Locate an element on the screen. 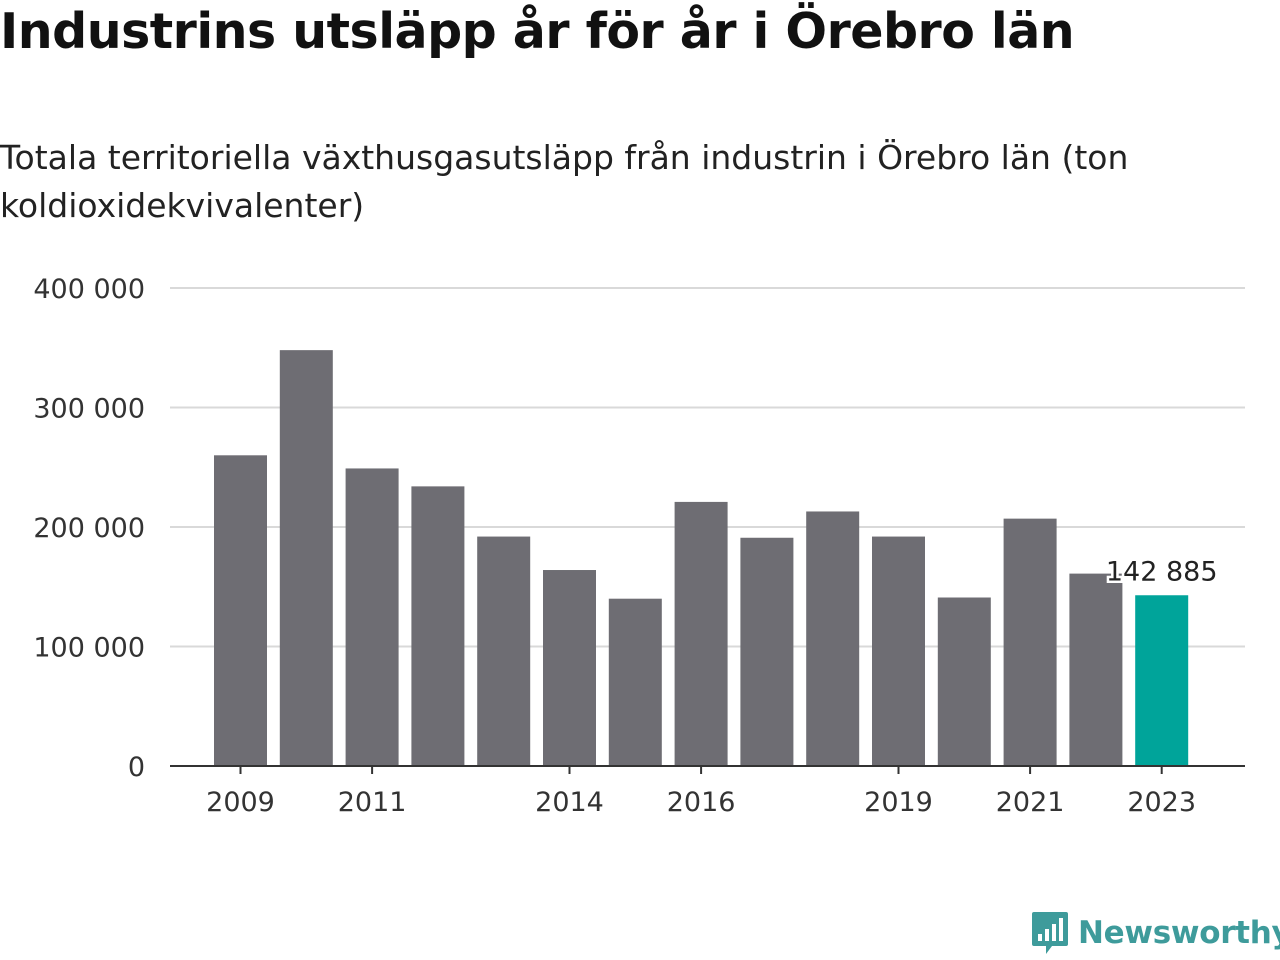 The height and width of the screenshot is (960, 1280). data-labels: 142 885 is located at coordinates (1161, 572).